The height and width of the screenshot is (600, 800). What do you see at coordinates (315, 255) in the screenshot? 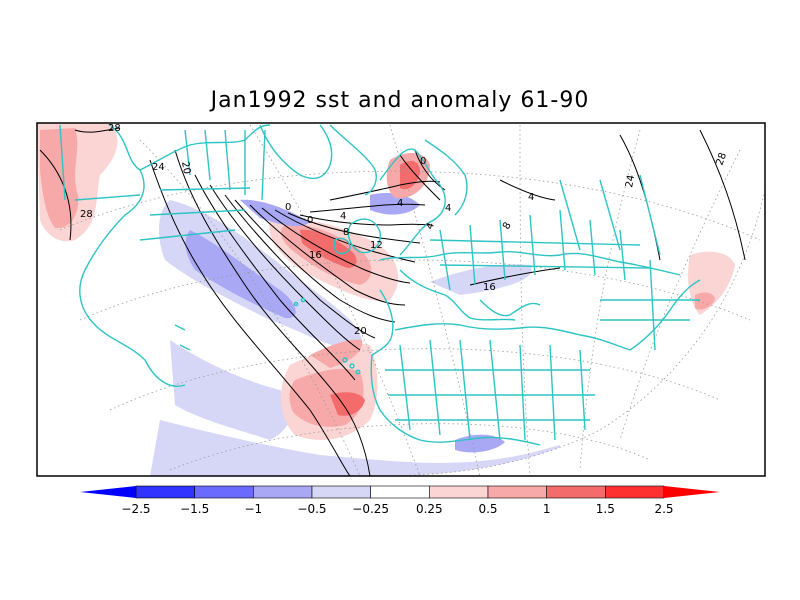
I see `contour-label-16-atlantic: 16` at bounding box center [315, 255].